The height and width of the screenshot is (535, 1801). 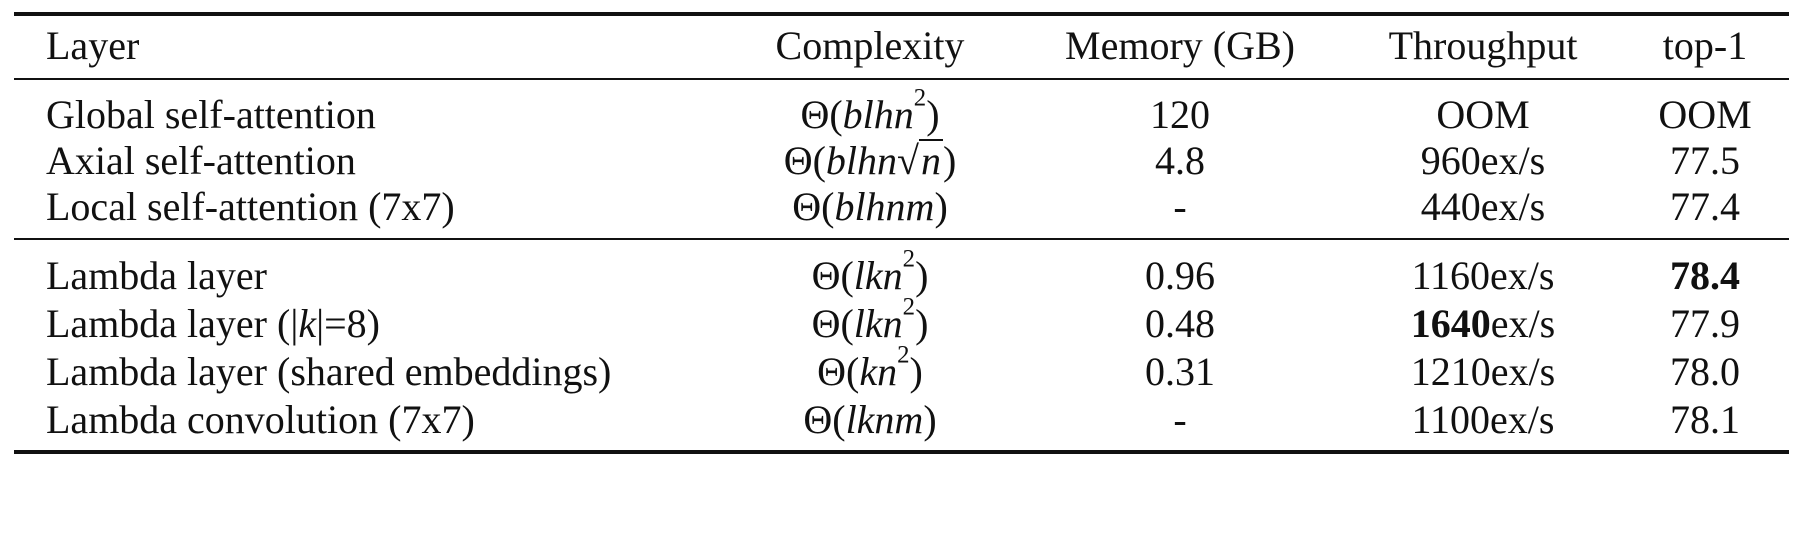 I want to click on throughput: 1640ex/s, so click(x=1483, y=323).